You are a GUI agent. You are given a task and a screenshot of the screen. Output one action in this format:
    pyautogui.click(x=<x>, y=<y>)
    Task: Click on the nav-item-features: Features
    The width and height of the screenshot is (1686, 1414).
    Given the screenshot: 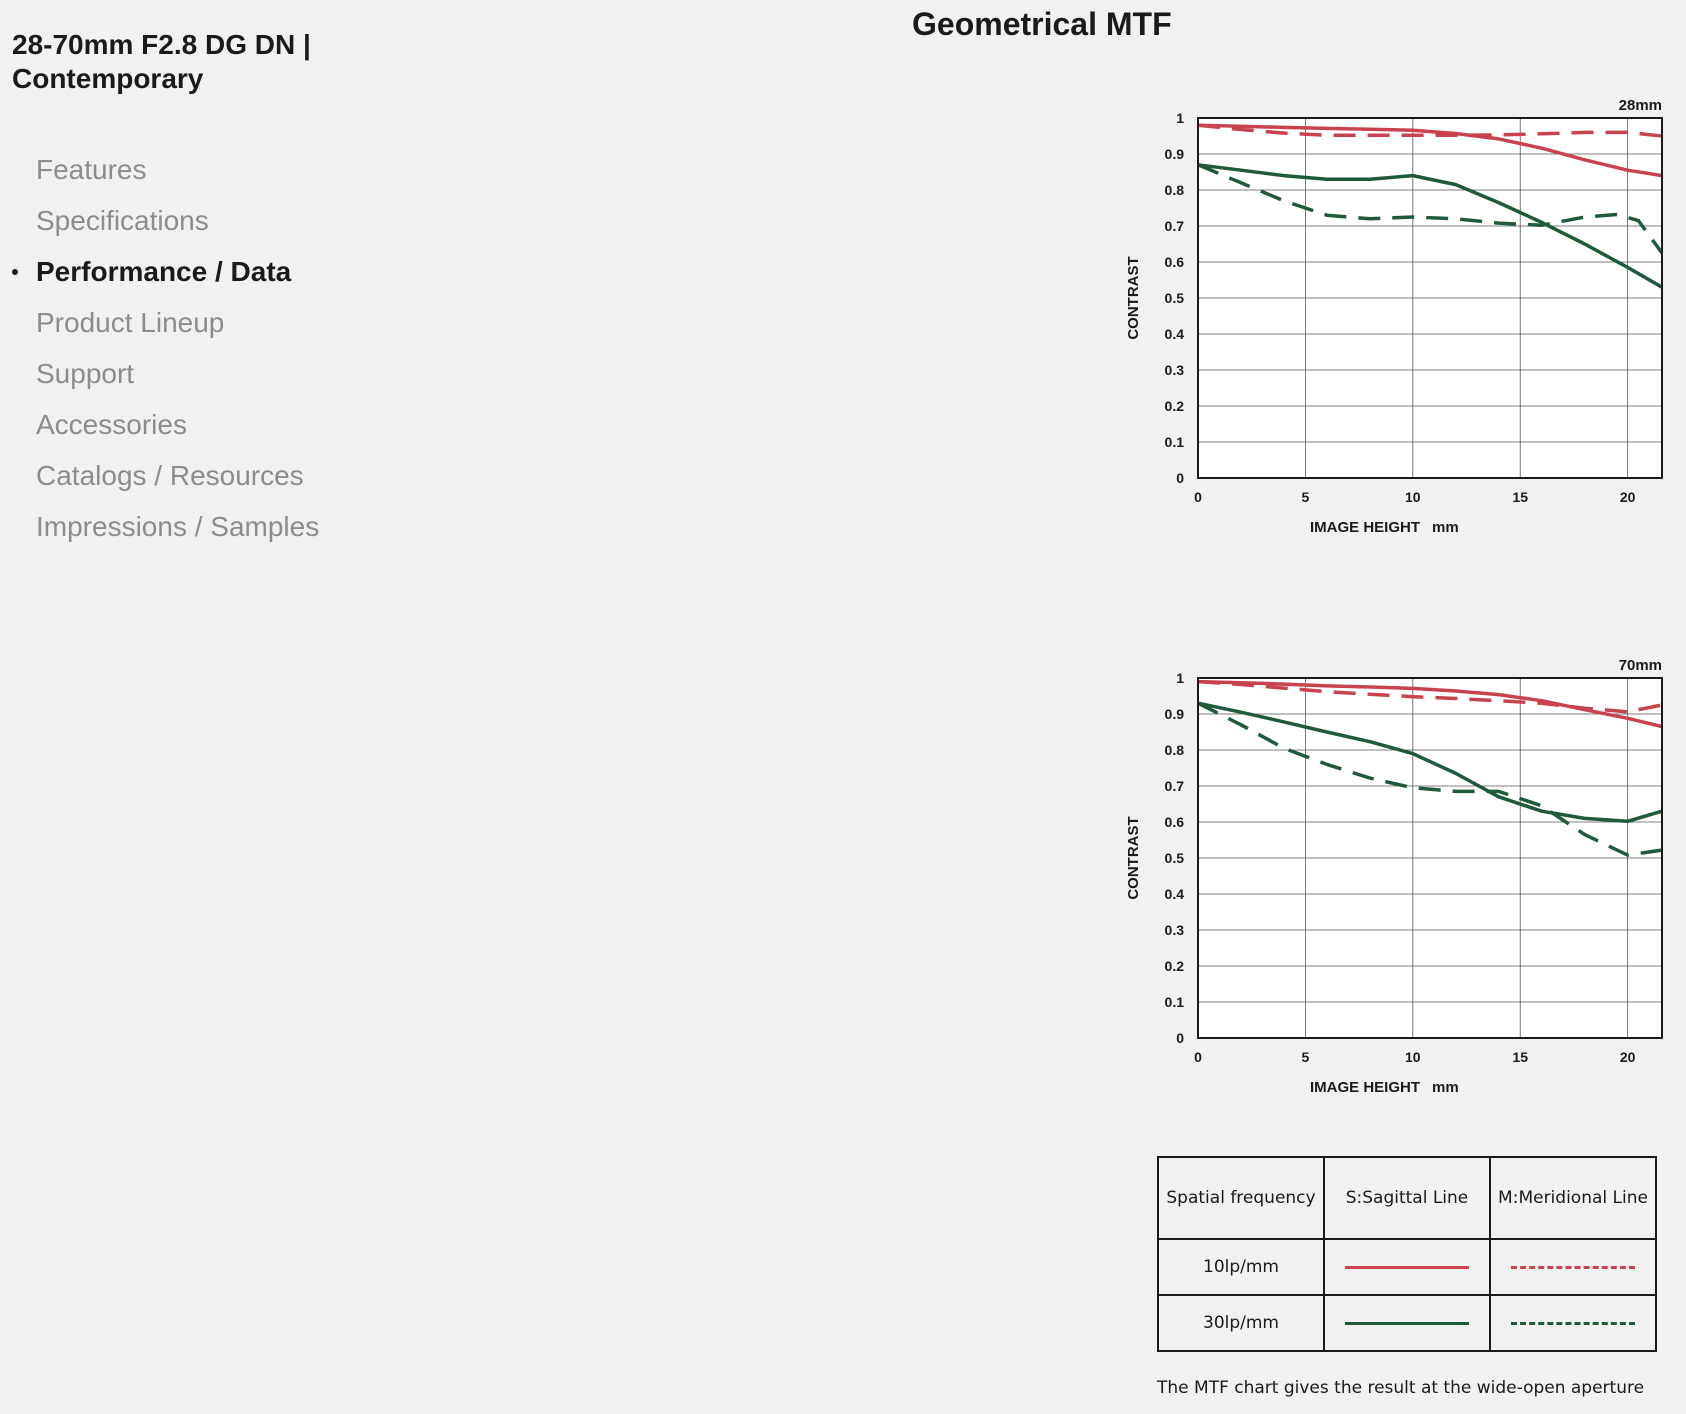 What is the action you would take?
    pyautogui.click(x=177, y=173)
    